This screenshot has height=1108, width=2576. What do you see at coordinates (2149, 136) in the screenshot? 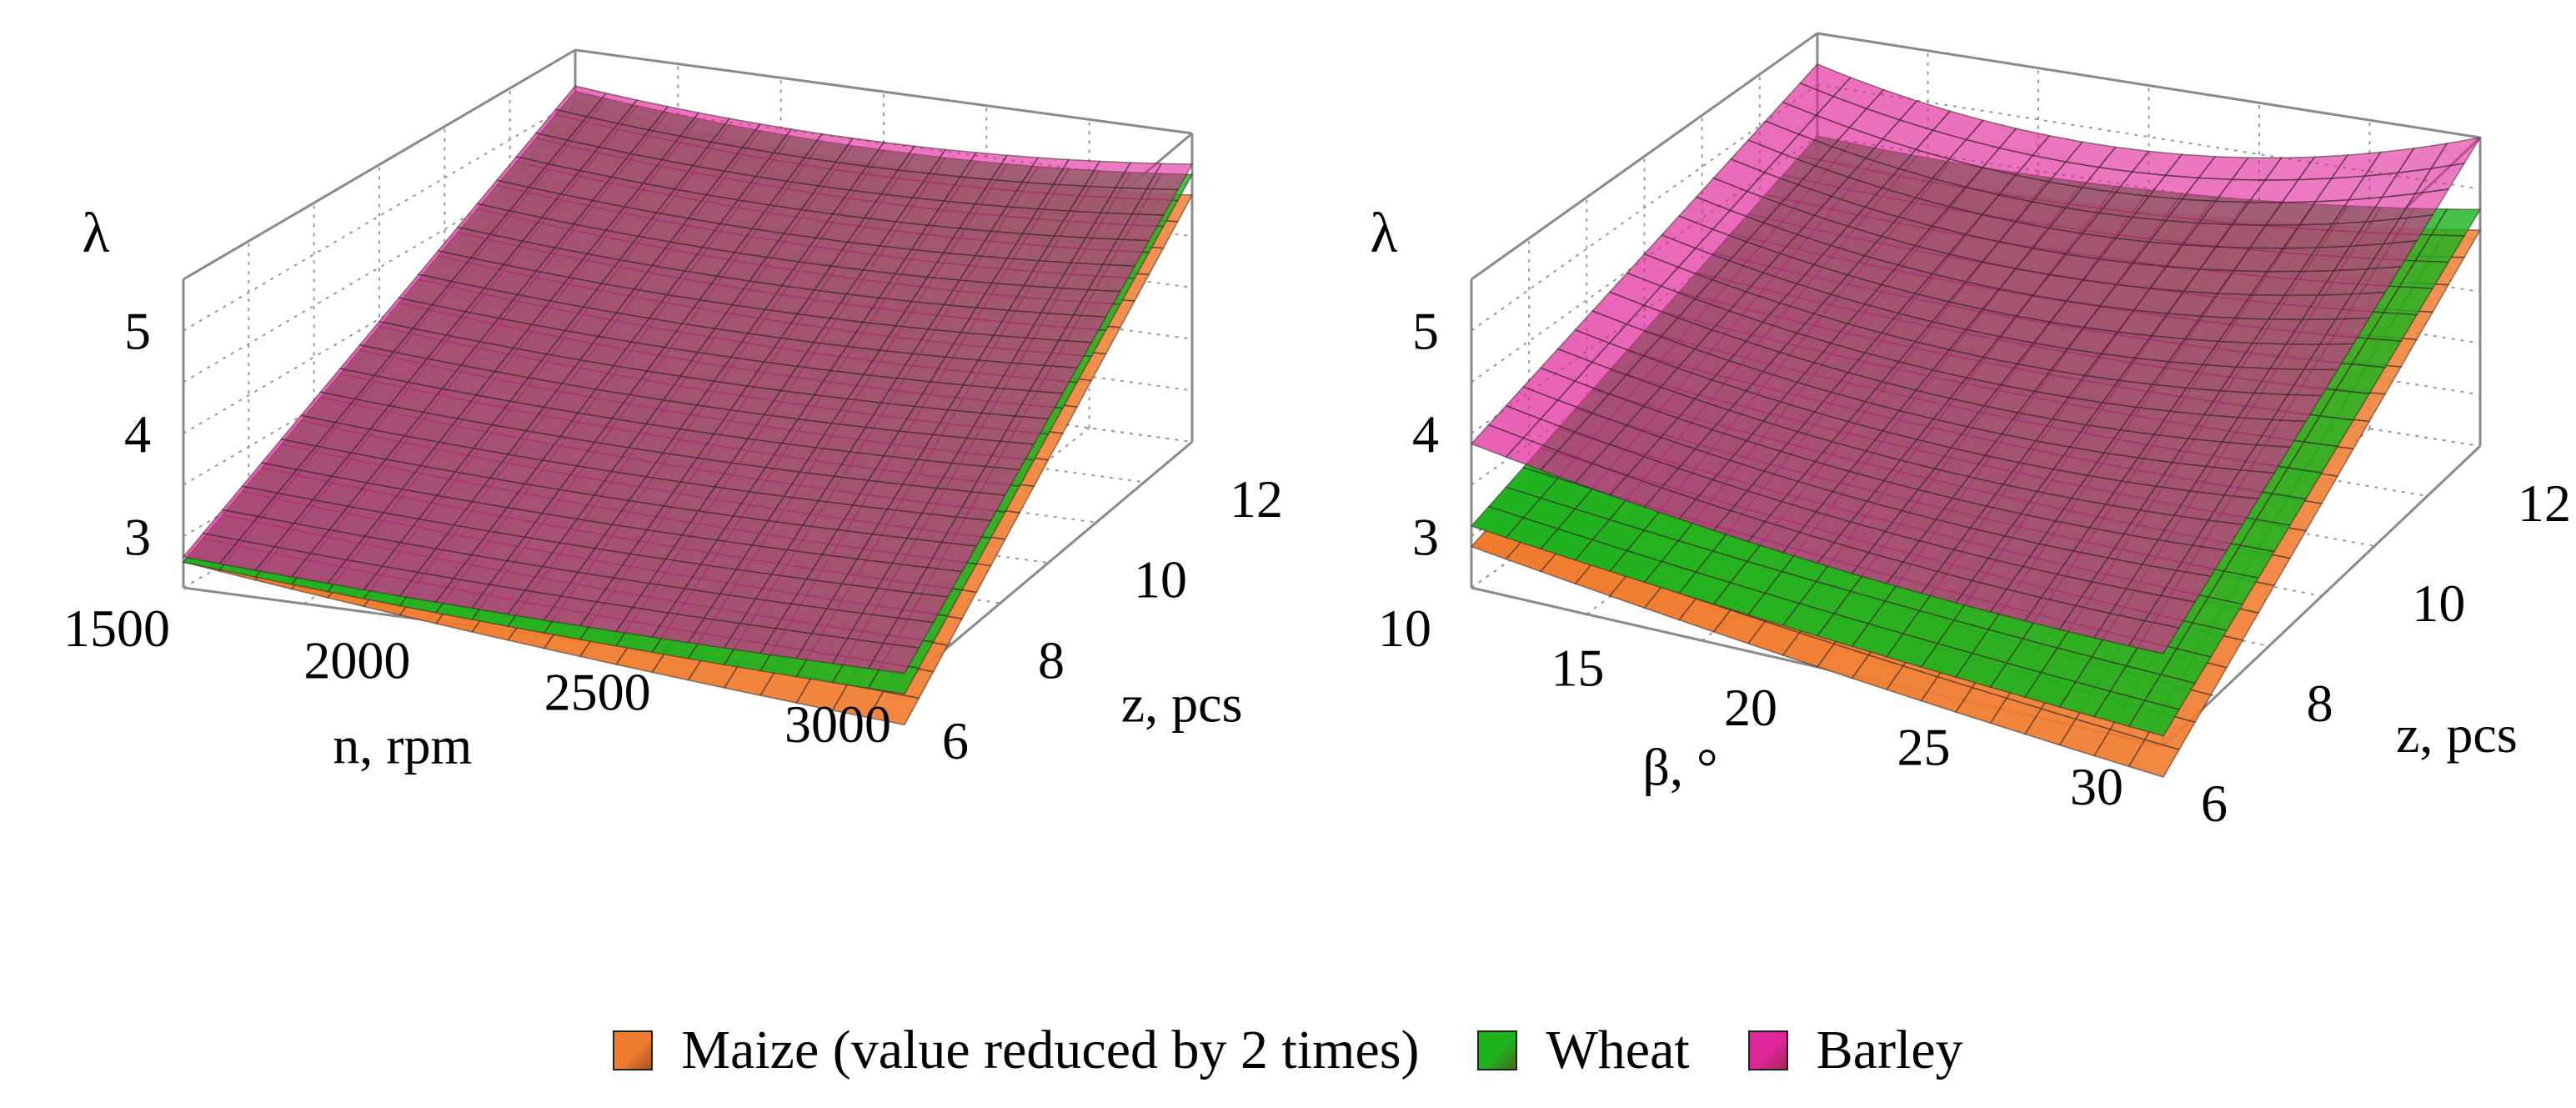
I see `back-wall-gridline` at bounding box center [2149, 136].